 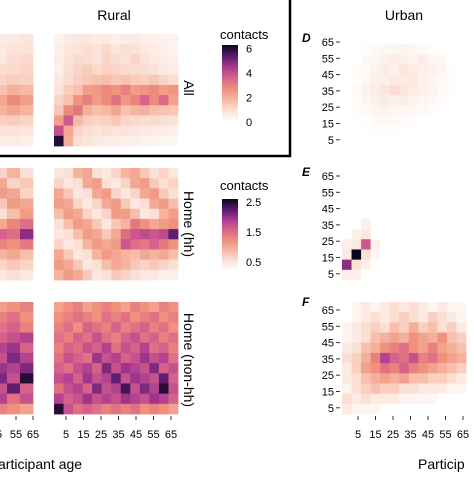 What do you see at coordinates (244, 185) in the screenshot?
I see `legend-2-title: contacts` at bounding box center [244, 185].